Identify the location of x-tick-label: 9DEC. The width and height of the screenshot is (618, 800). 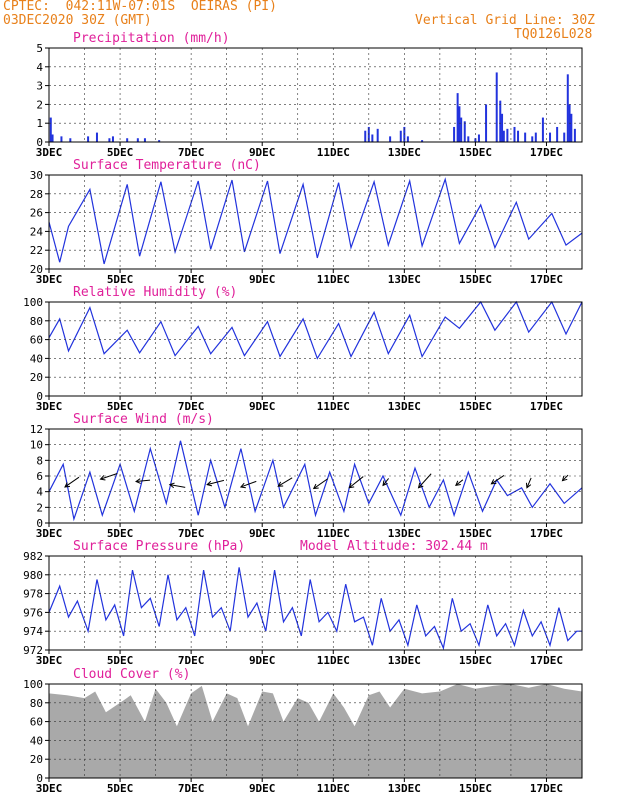
(262, 660).